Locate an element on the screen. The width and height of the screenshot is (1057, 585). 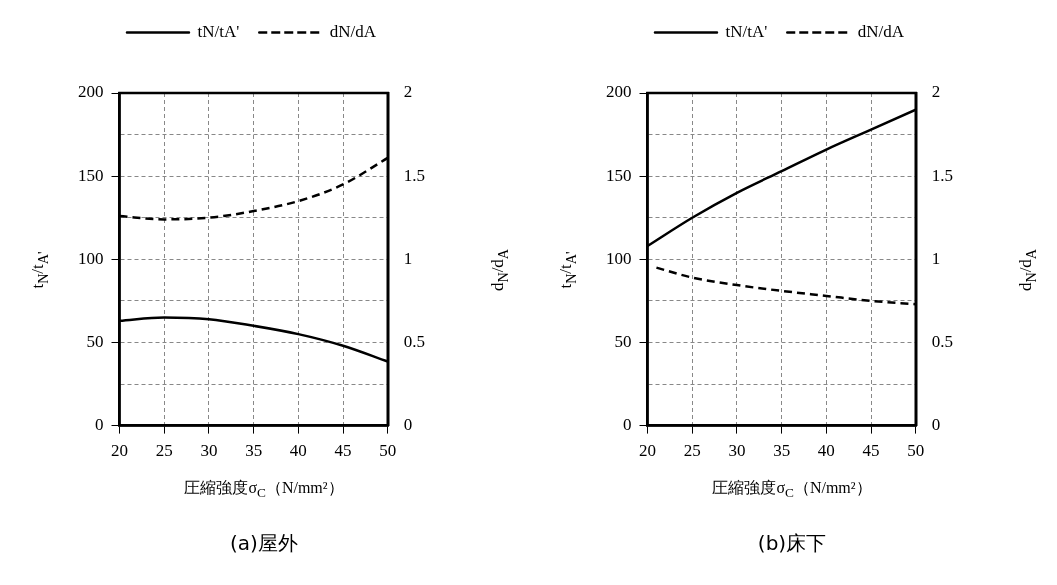
text: (b)床下 is located at coordinates (792, 543).